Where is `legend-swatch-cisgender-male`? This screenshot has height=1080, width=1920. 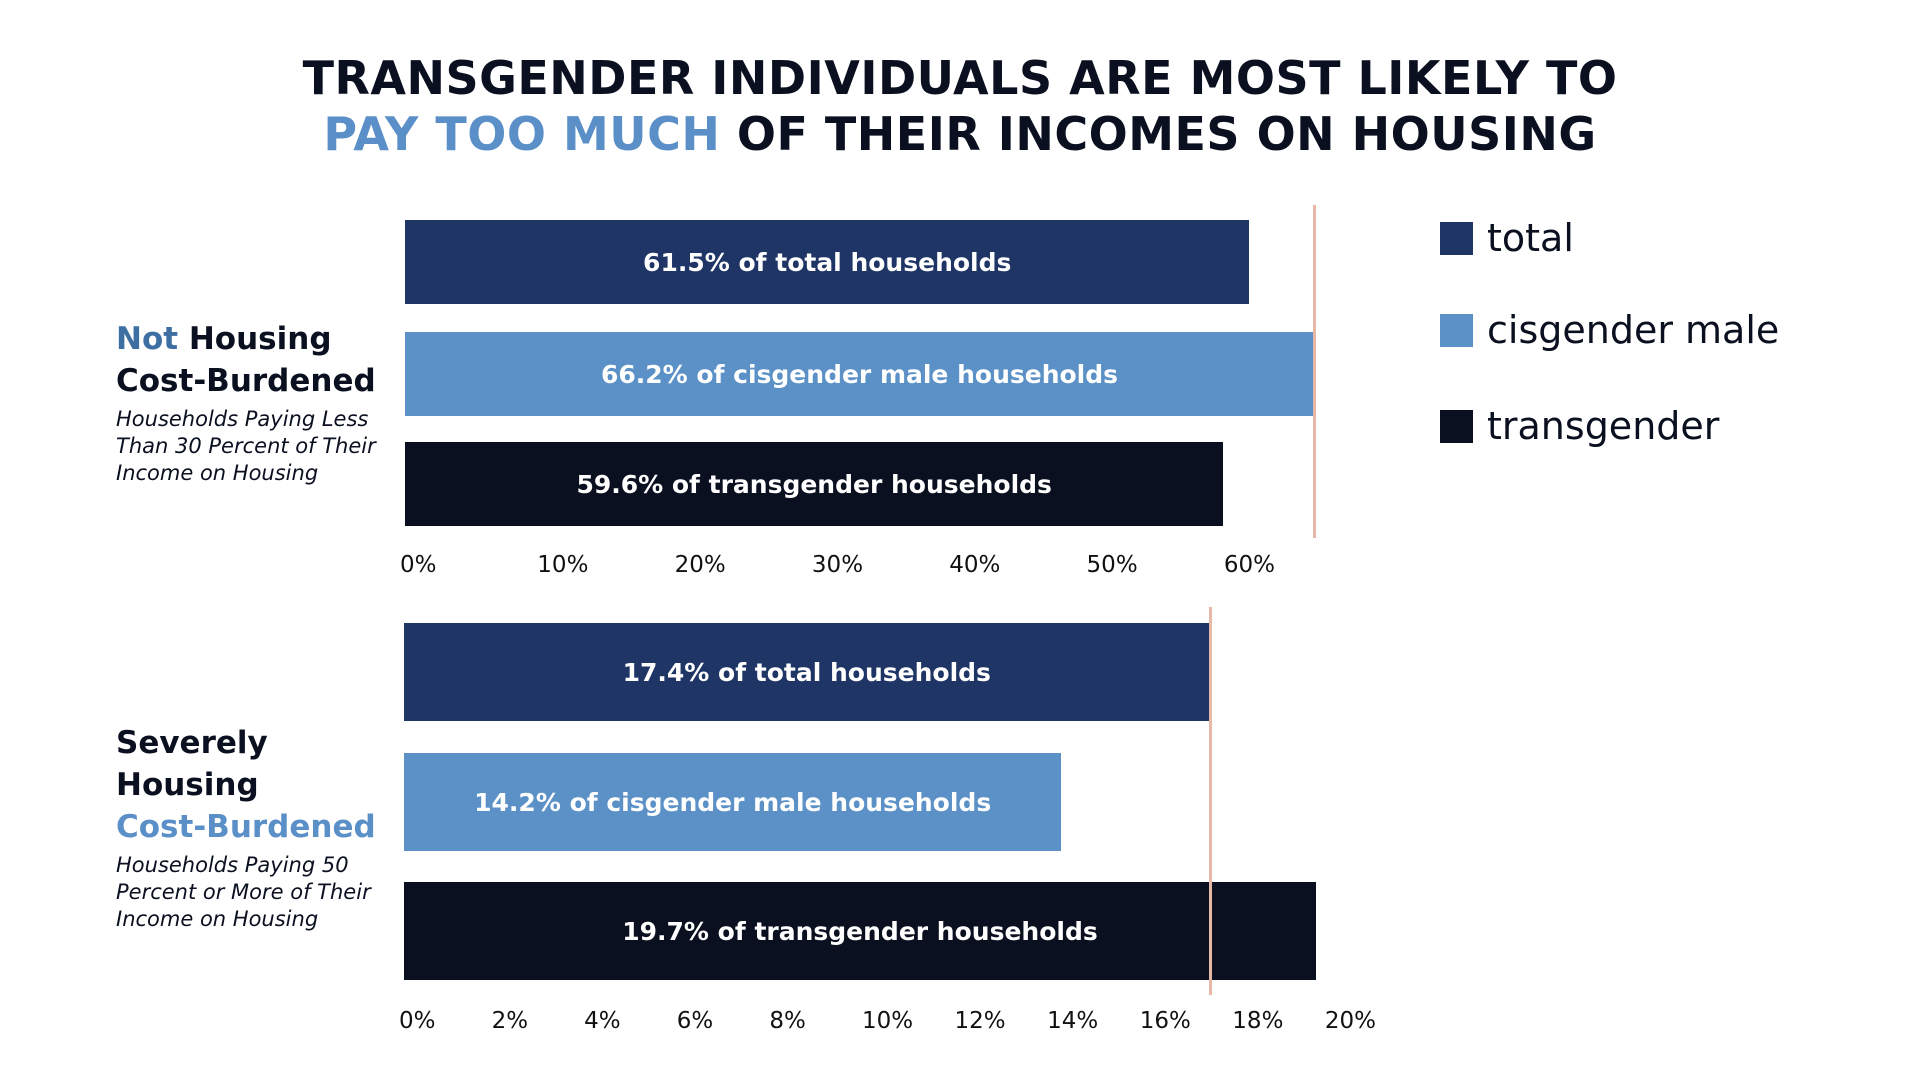
legend-swatch-cisgender-male is located at coordinates (1456, 330).